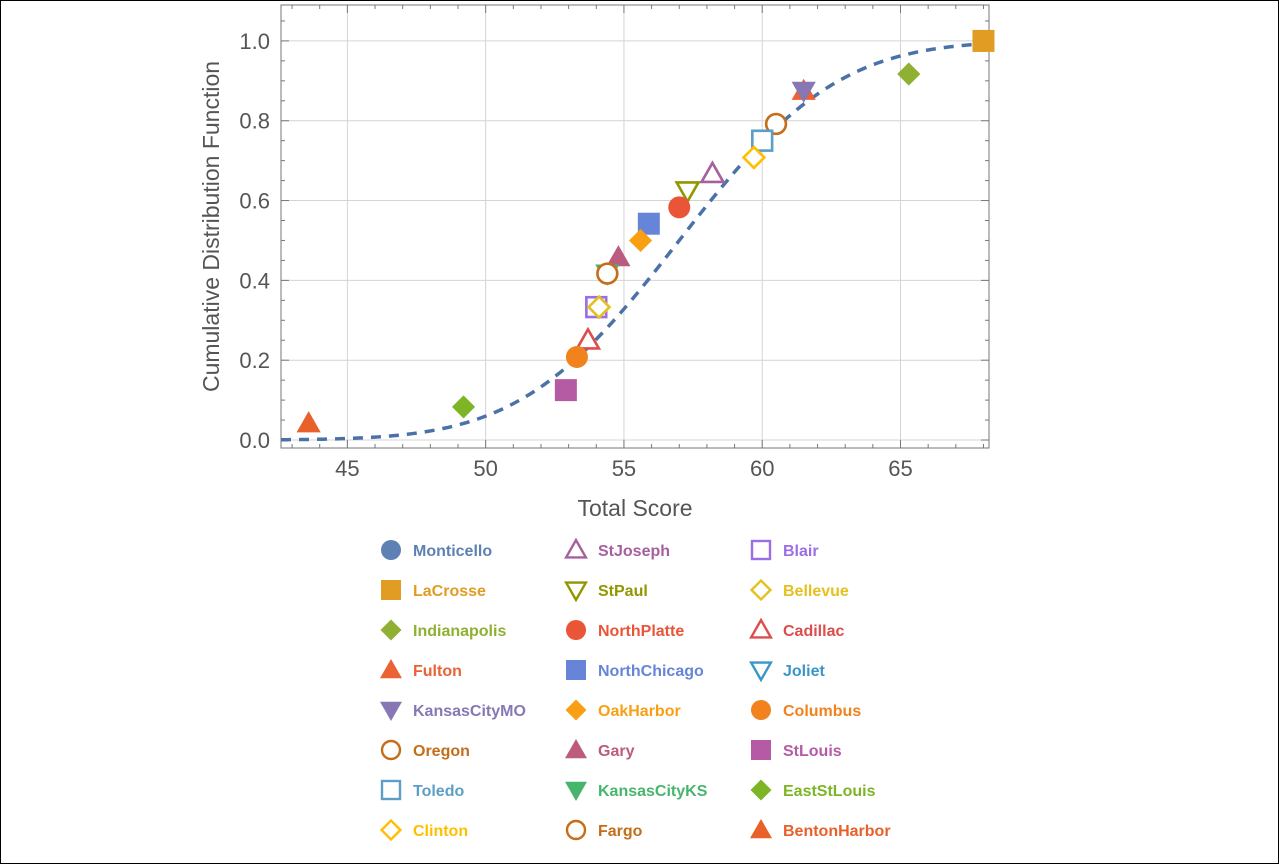 This screenshot has height=864, width=1279. I want to click on legend-item-stjoseph: StJoseph, so click(617, 548).